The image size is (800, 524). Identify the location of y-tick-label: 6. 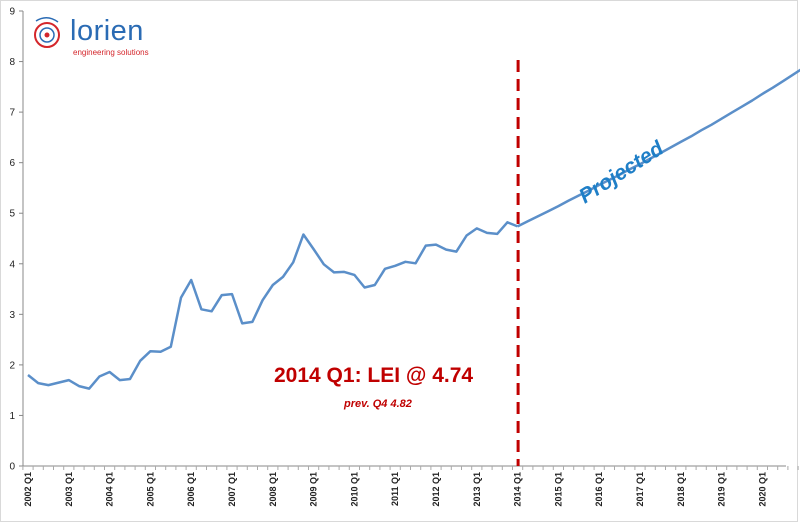
(12, 163).